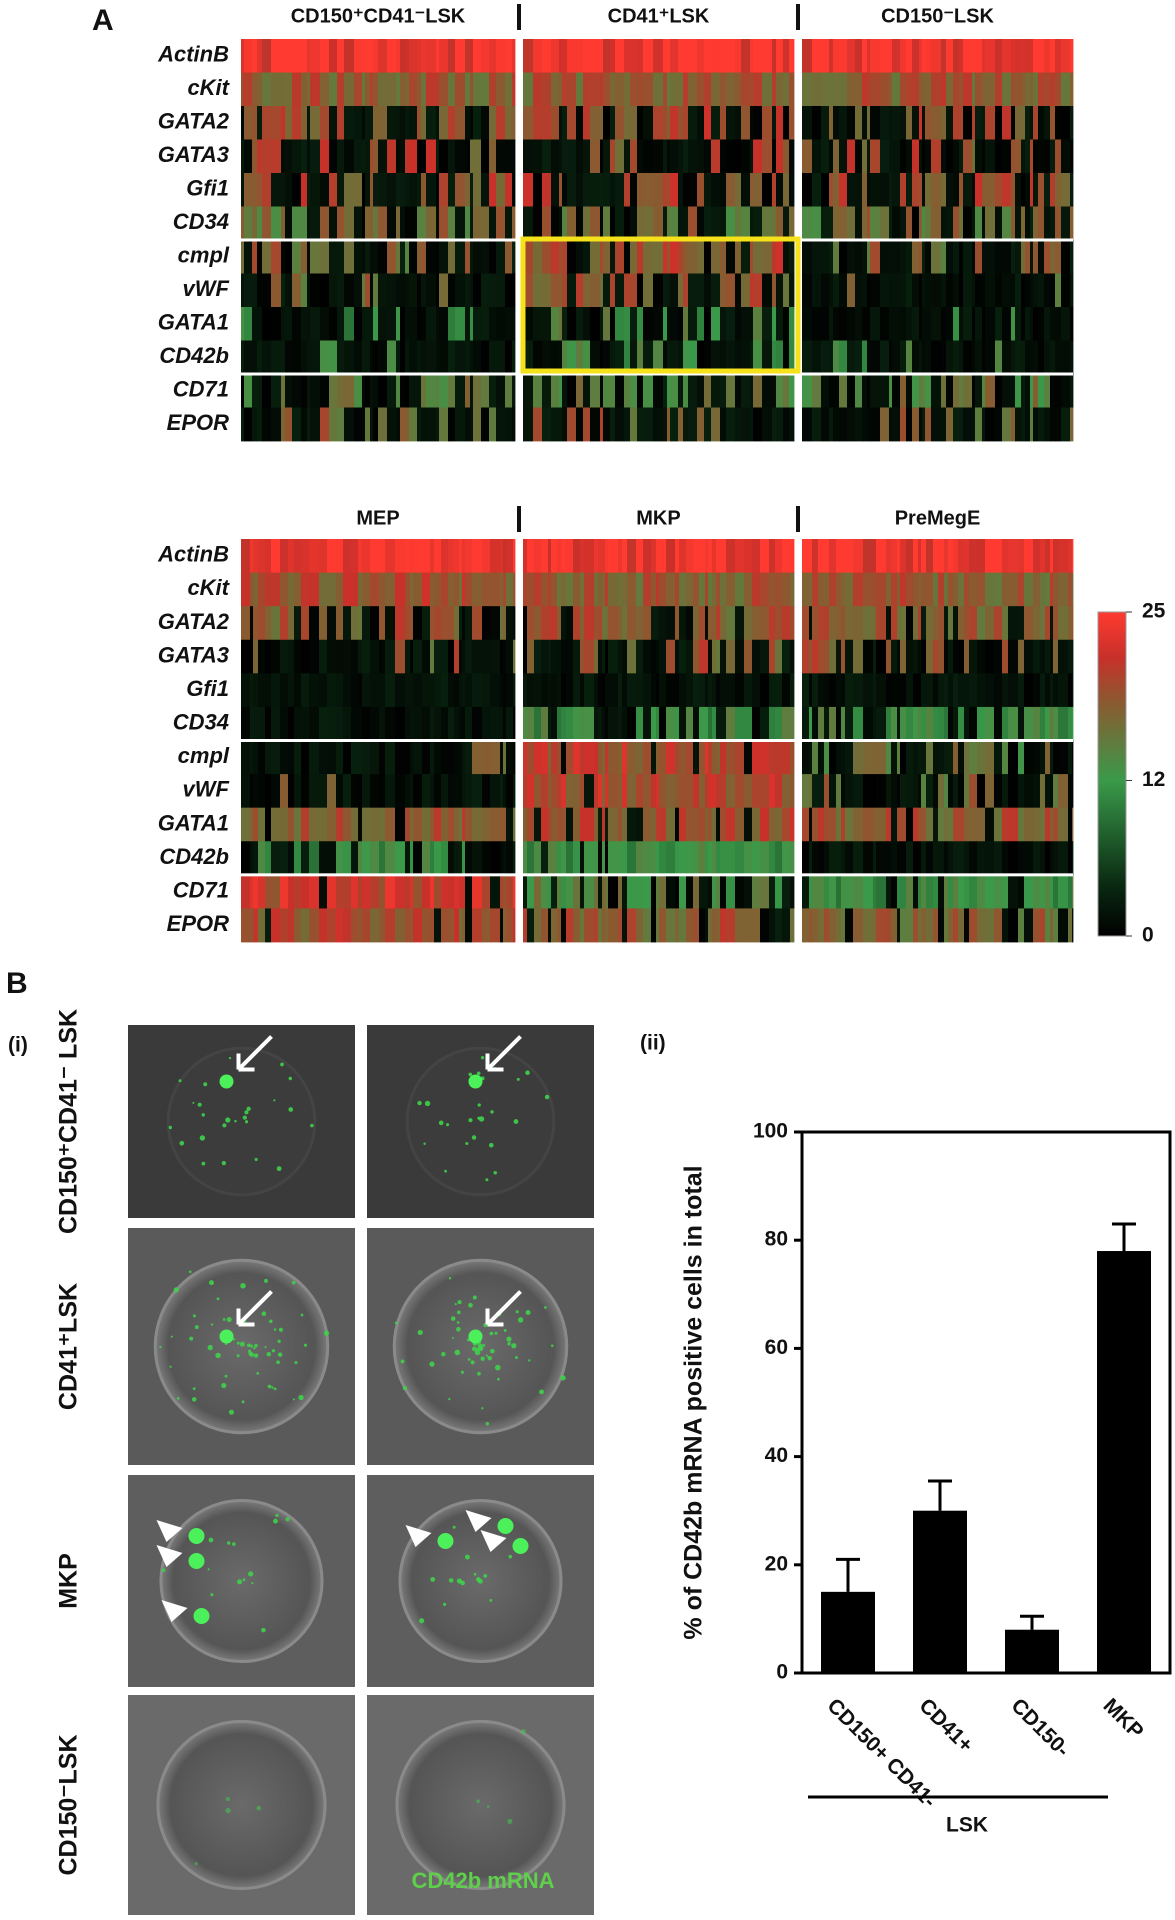  I want to click on x-tick-label: CD150-, so click(1040, 1727).